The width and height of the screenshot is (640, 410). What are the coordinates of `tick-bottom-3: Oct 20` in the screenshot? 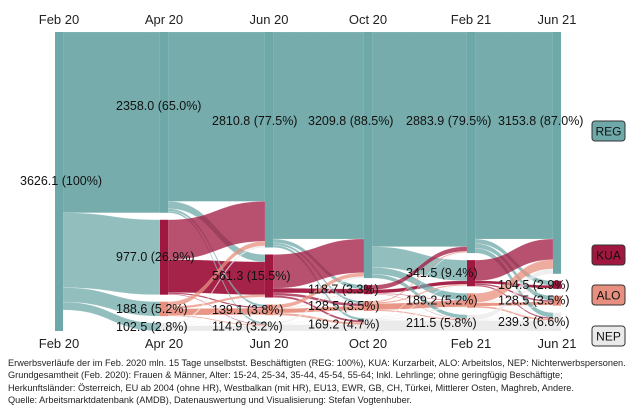 It's located at (368, 343).